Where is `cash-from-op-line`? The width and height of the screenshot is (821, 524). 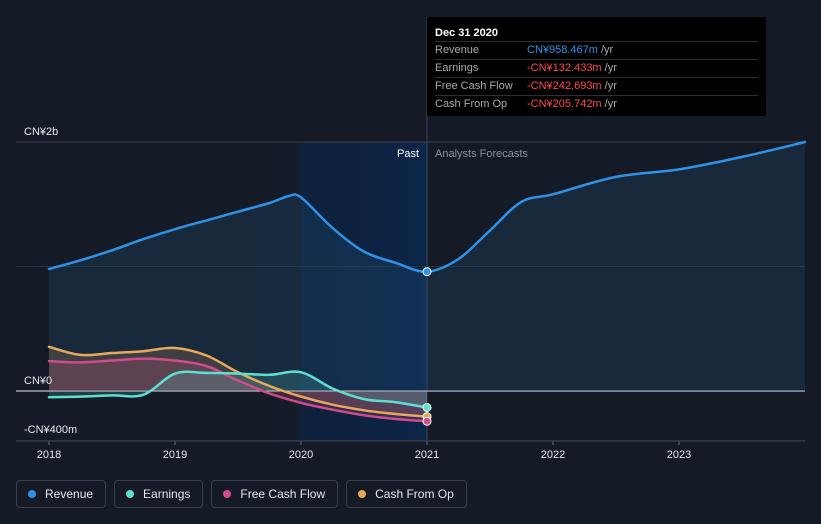
cash-from-op-line is located at coordinates (238, 381).